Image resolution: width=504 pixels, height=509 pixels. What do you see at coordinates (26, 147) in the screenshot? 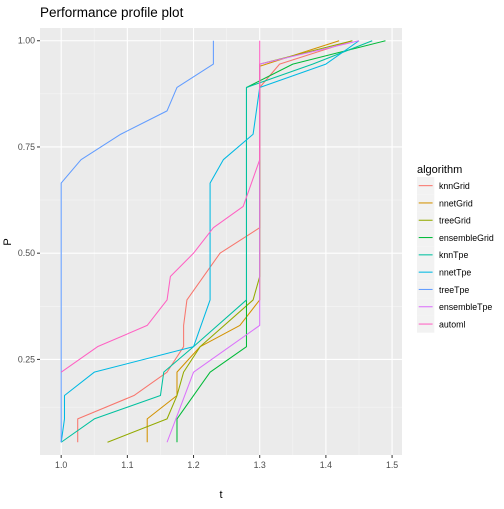
I see `y-tick-label: 0.75` at bounding box center [26, 147].